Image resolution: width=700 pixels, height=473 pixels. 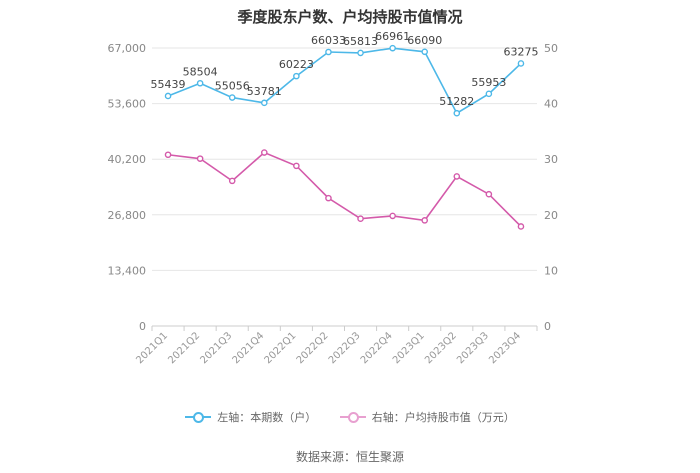 What do you see at coordinates (127, 159) in the screenshot?
I see `y-left-tick-label: 40,200` at bounding box center [127, 159].